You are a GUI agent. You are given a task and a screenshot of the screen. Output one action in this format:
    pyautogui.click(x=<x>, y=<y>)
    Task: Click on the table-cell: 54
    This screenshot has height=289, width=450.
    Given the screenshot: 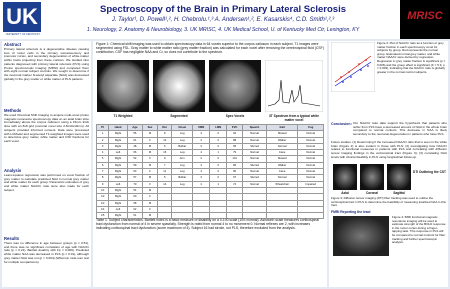 What is the action you would take?
    pyautogui.click(x=135, y=190)
    